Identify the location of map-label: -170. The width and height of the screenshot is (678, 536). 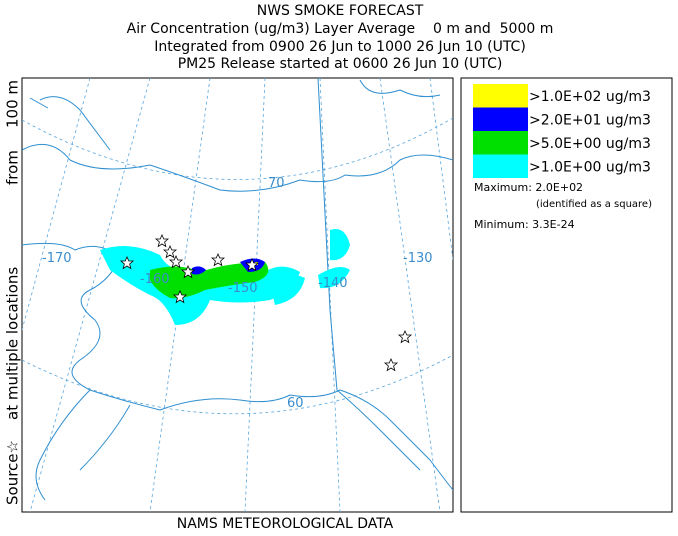
(57, 258).